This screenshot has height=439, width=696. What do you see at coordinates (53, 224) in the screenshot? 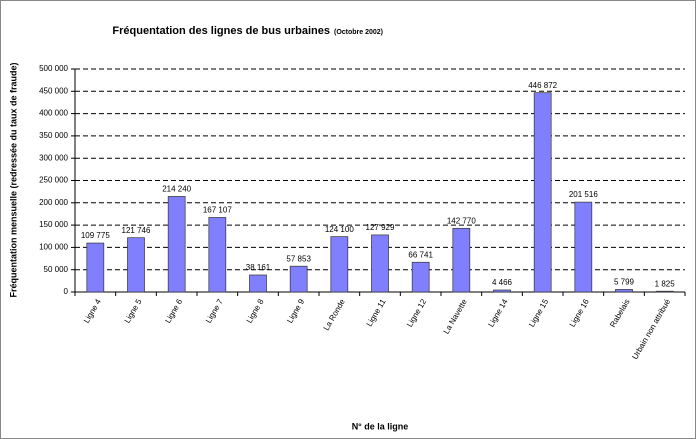
I see `y-tick-label: 150 000` at bounding box center [53, 224].